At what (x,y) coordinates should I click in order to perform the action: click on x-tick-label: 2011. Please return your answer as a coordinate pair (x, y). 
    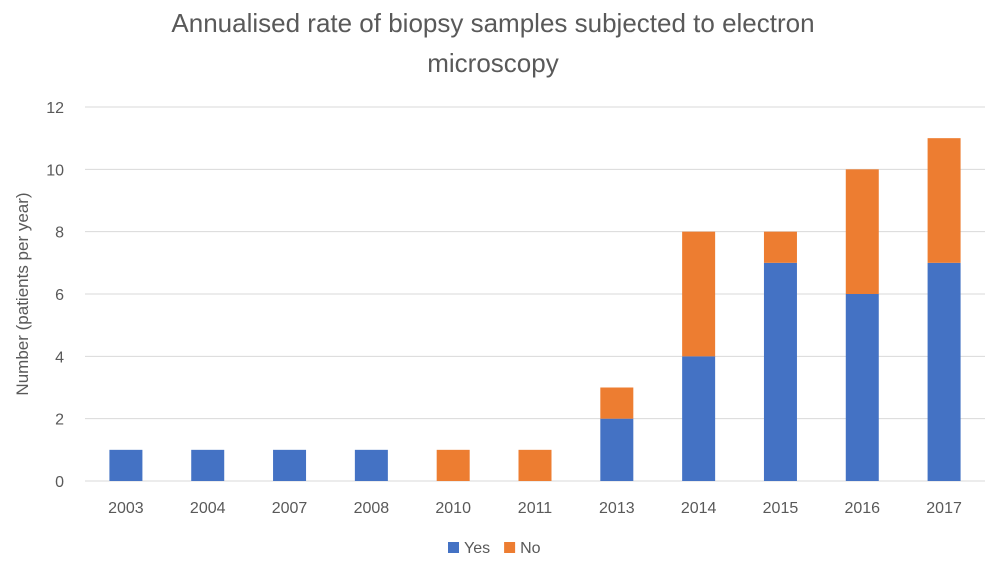
    Looking at the image, I should click on (535, 508).